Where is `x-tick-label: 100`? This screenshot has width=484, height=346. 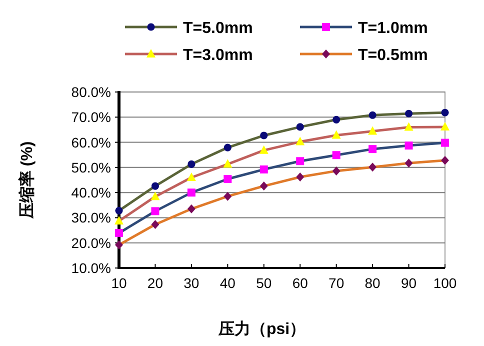
x-tick-label: 100 is located at coordinates (445, 283).